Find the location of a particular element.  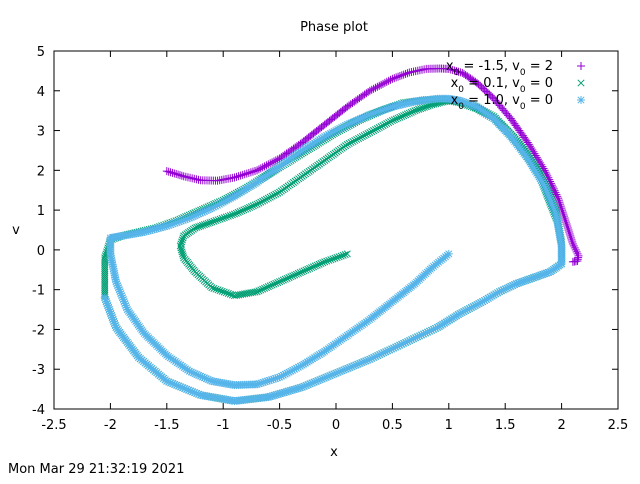

x-tick-label: -2 is located at coordinates (110, 425).